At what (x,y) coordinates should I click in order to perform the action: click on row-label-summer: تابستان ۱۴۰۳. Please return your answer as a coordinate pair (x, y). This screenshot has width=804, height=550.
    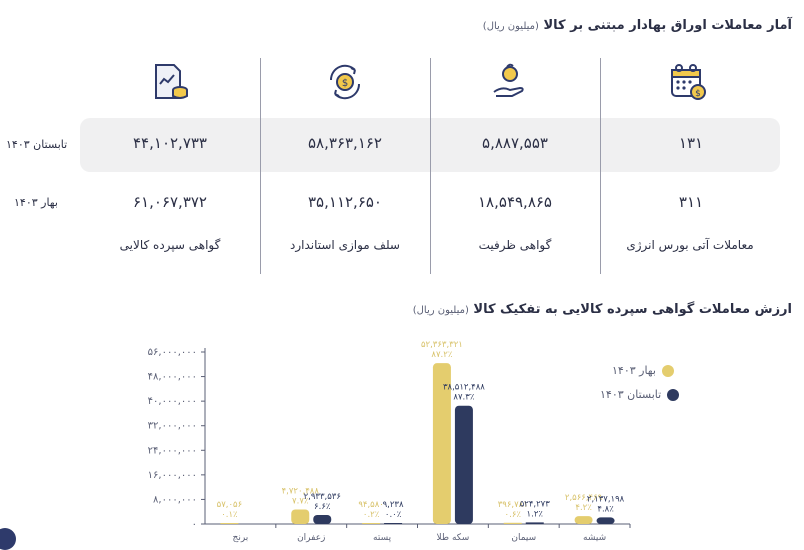
    Looking at the image, I should click on (37, 144).